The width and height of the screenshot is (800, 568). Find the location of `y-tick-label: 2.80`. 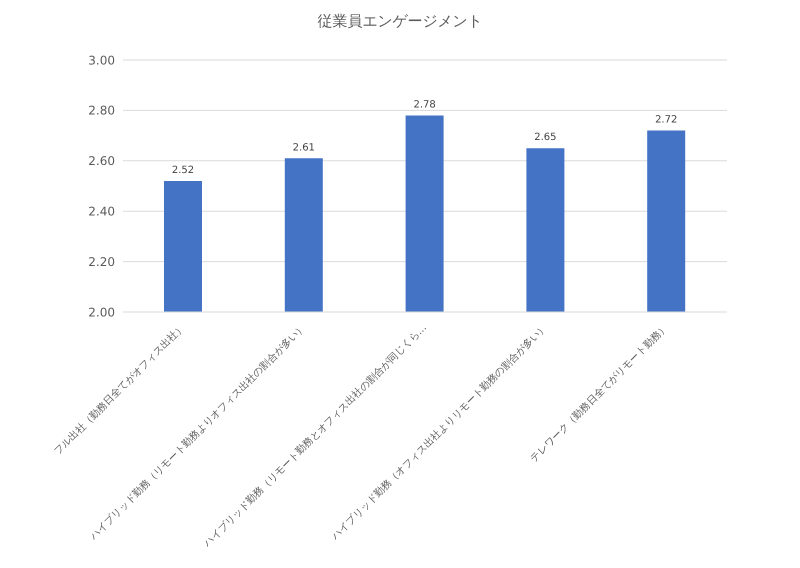

y-tick-label: 2.80 is located at coordinates (101, 111).